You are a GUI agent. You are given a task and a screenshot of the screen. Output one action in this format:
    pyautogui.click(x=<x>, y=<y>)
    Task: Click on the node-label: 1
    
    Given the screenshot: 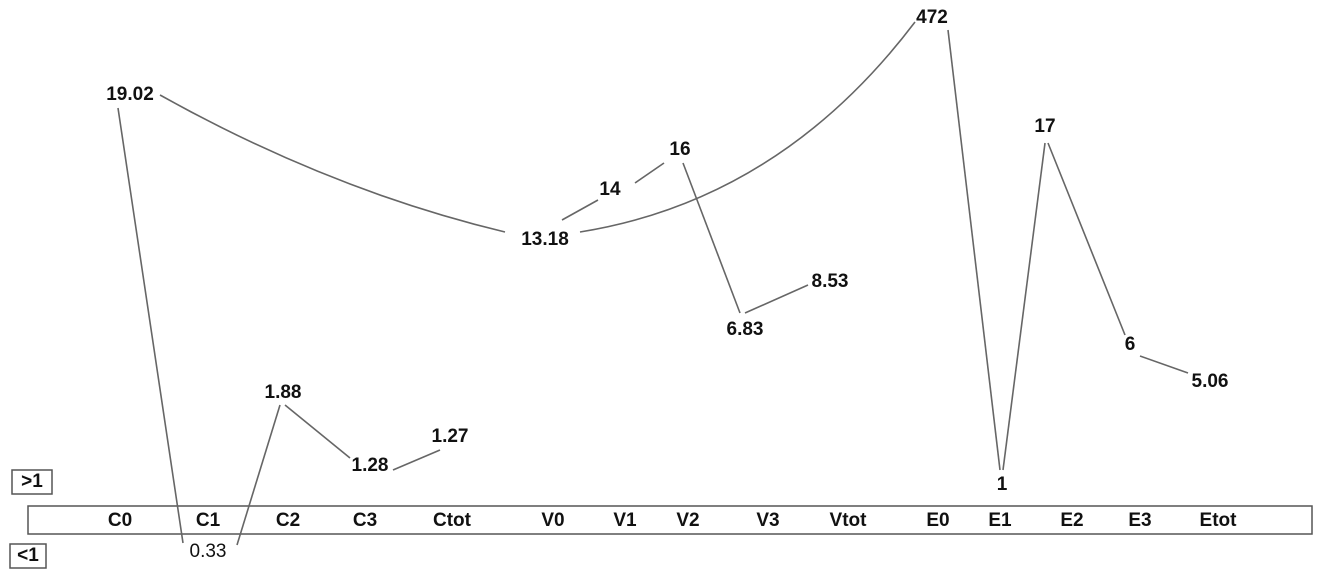 What is the action you would take?
    pyautogui.click(x=1002, y=484)
    